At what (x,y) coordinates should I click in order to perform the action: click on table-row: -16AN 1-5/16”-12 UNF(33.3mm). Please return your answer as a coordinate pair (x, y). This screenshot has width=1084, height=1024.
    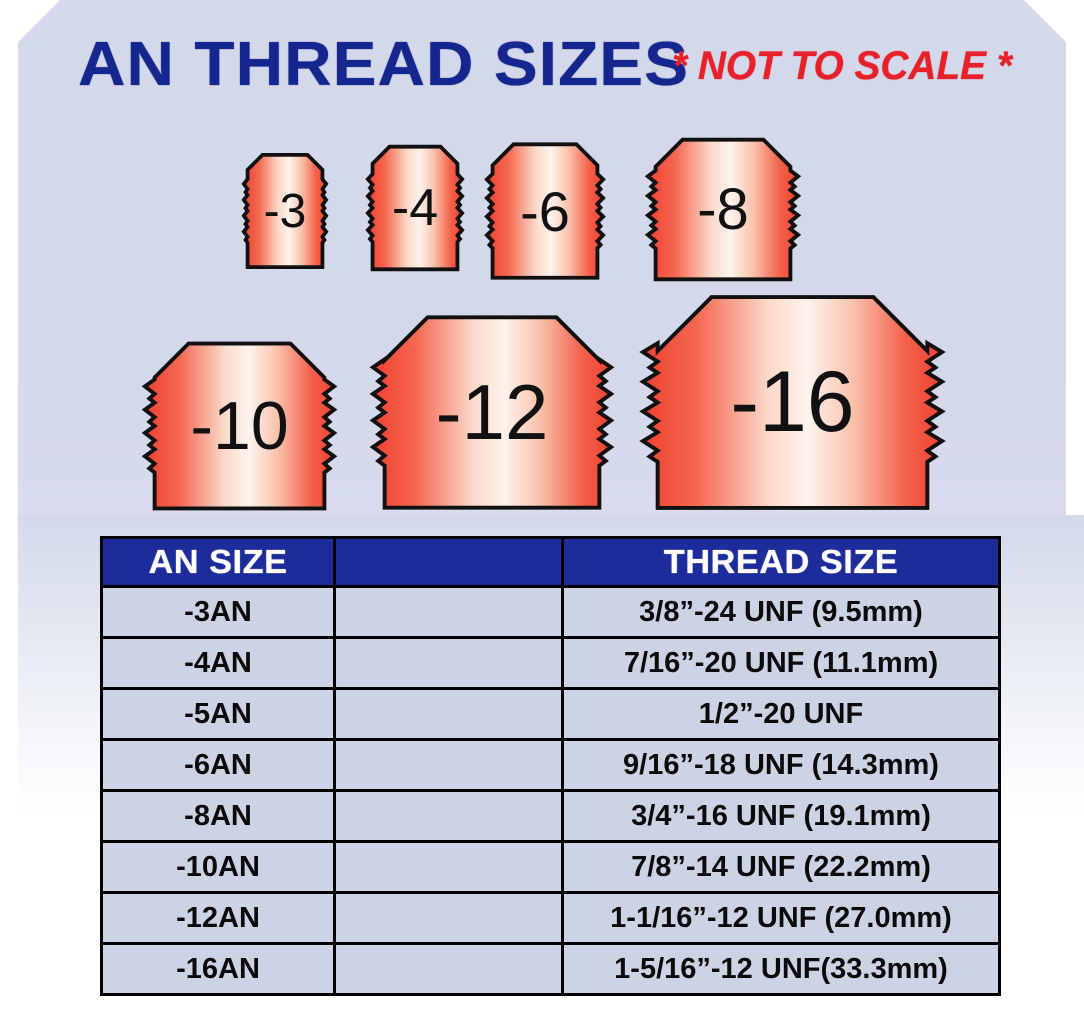
    Looking at the image, I should click on (550, 969).